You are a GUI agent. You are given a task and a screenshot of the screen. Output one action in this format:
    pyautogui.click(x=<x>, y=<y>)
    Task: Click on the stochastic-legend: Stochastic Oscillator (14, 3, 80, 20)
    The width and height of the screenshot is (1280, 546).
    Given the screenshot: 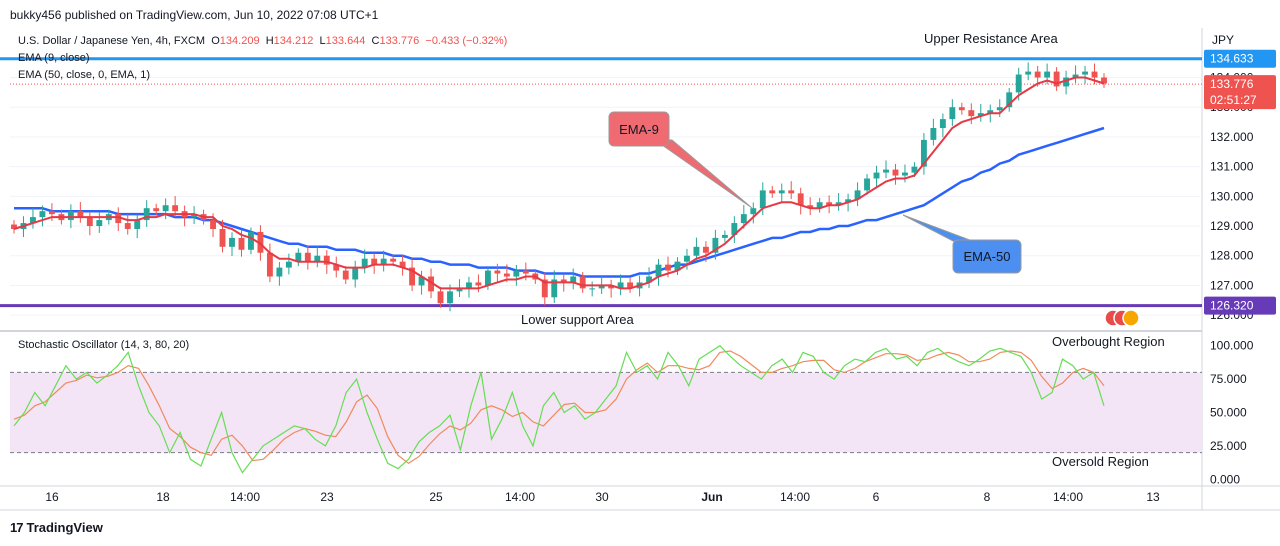 What is the action you would take?
    pyautogui.click(x=104, y=345)
    